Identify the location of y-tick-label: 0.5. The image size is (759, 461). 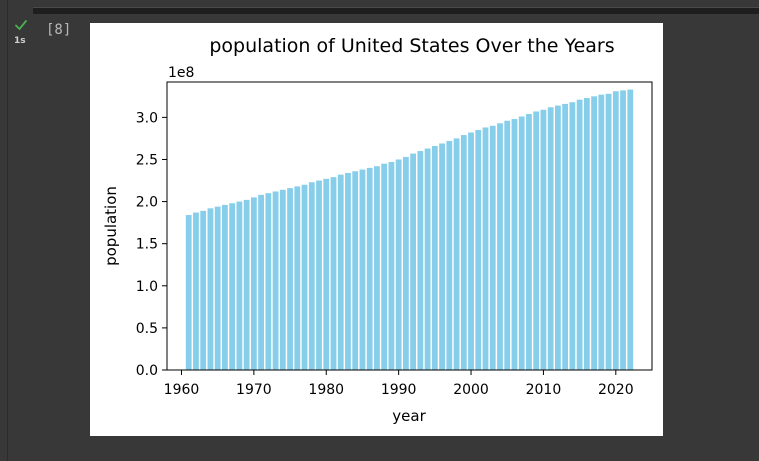
(147, 329).